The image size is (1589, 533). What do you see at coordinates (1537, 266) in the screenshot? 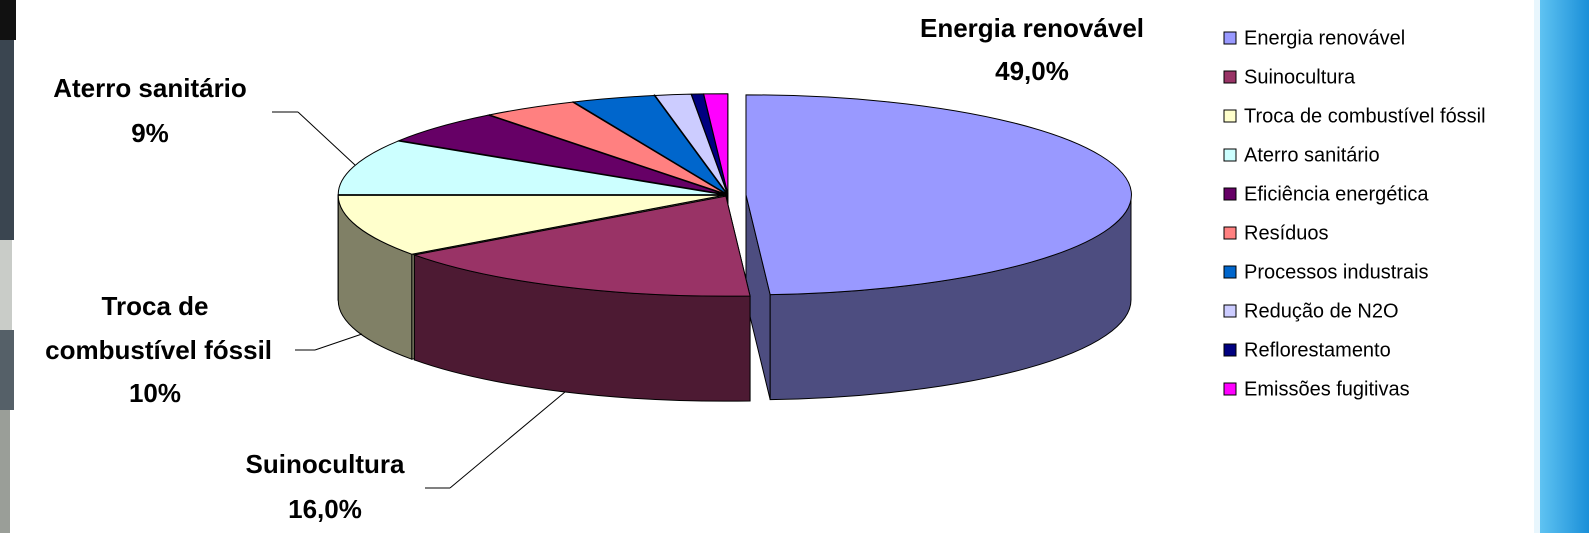
I see `right-strip-edge` at bounding box center [1537, 266].